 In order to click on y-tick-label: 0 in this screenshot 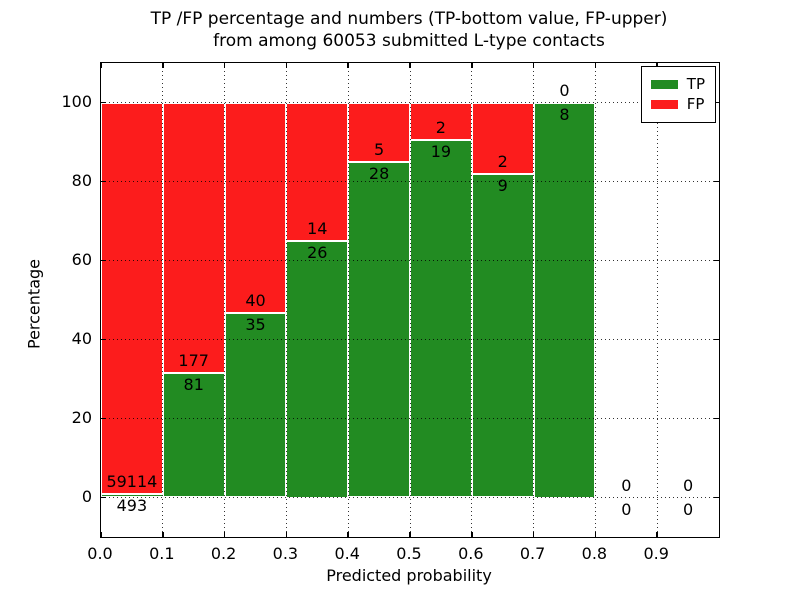, I will do `click(86, 496)`.